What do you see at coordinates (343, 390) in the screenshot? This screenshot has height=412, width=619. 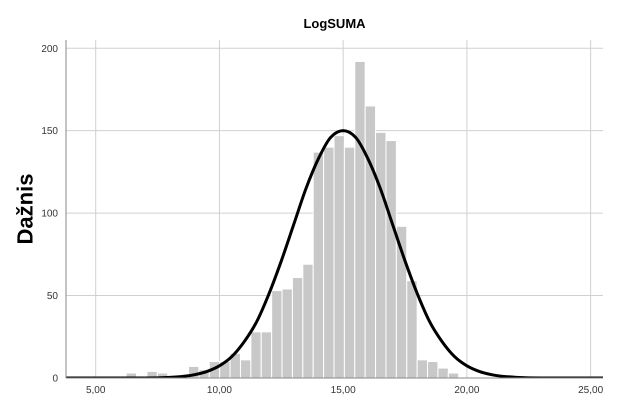 I see `x-tick-label: 15,00` at bounding box center [343, 390].